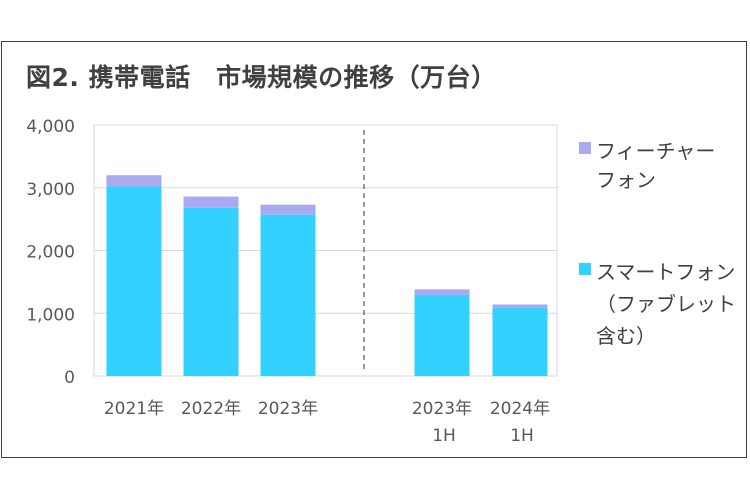 The height and width of the screenshot is (500, 750). Describe the element at coordinates (261, 77) in the screenshot. I see `chart-title: 図2. 携帯電話 市場規模の推移（万台）` at that location.